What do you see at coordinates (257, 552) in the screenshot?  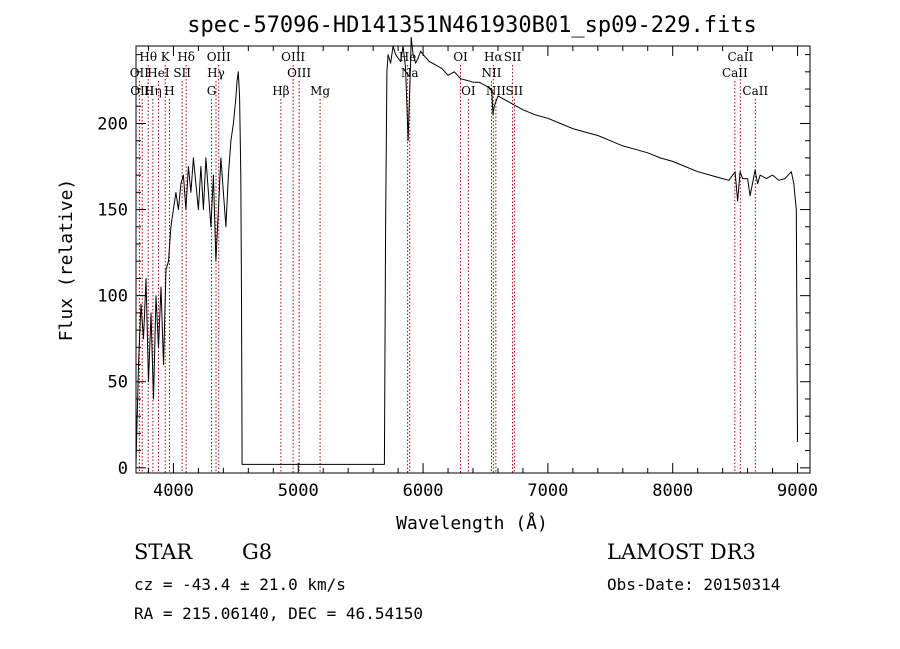 I see `object-subclass: G8` at bounding box center [257, 552].